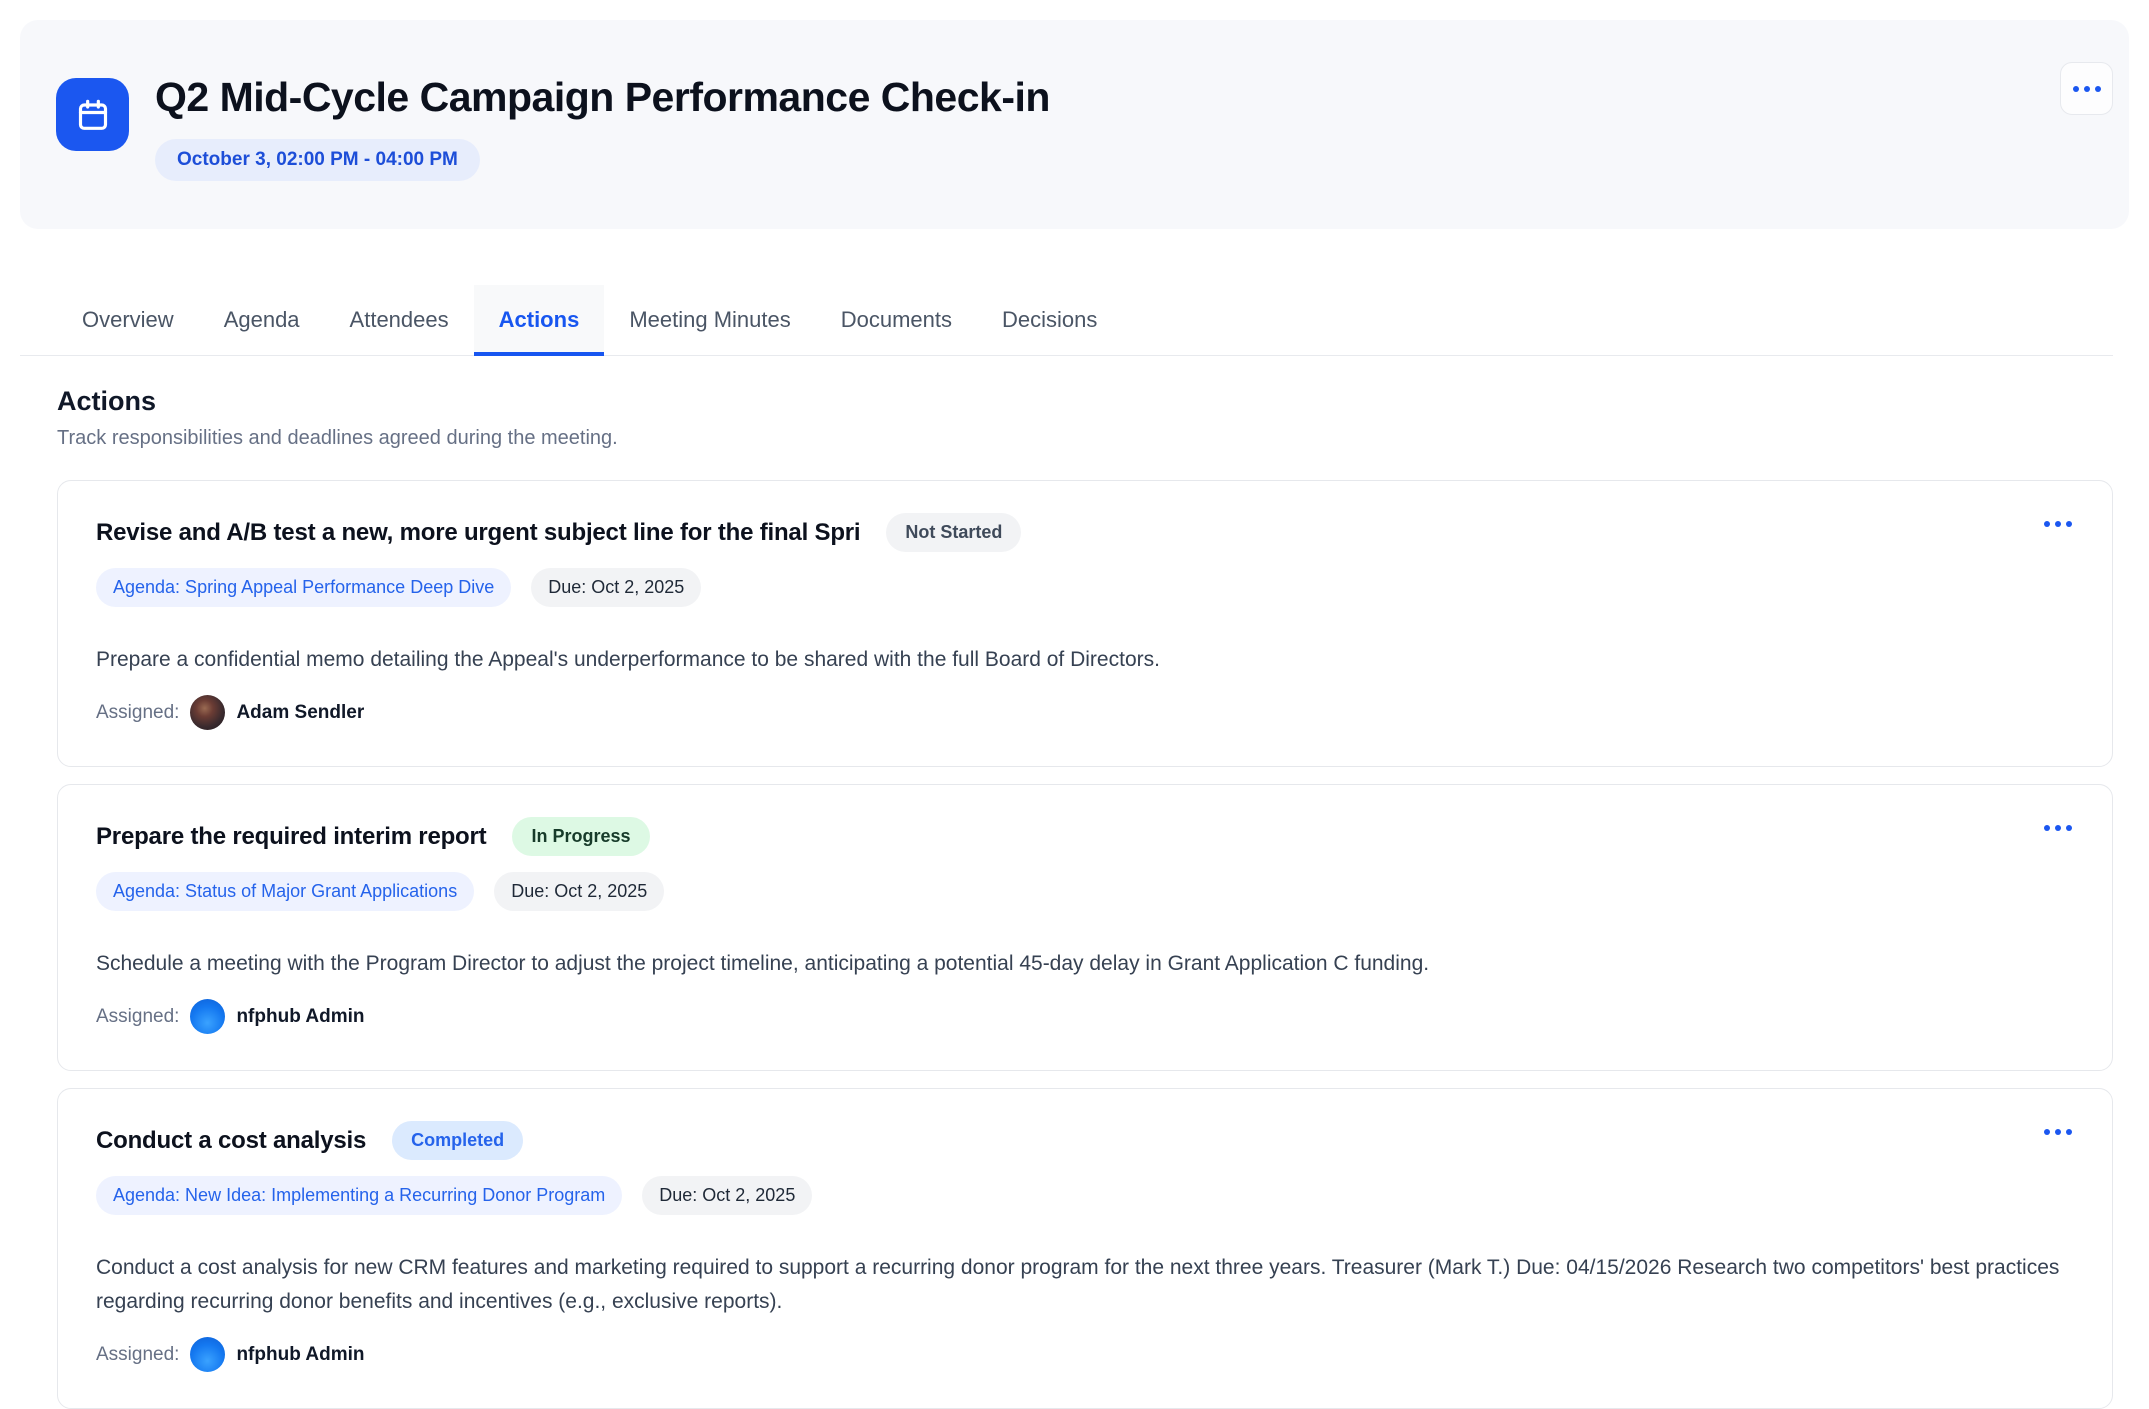 The width and height of the screenshot is (2149, 1409). I want to click on assigned-row: Assigned: Adam Sendler, so click(1085, 713).